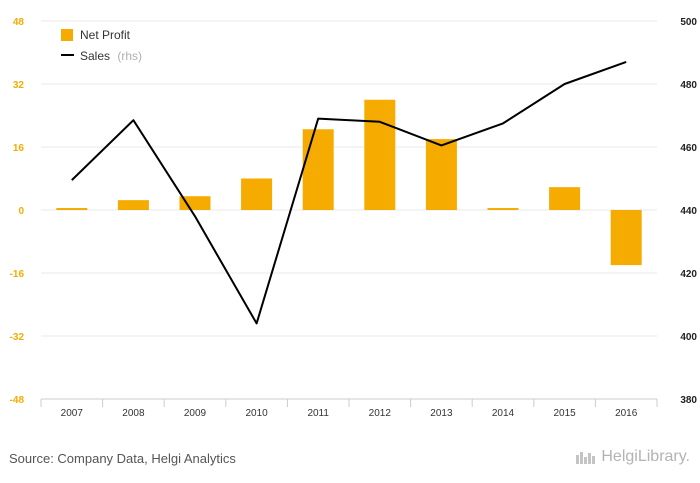 The height and width of the screenshot is (483, 700). I want to click on left-axis-ticks: 48 32 16 0 -16 -32 -48, so click(17, 211).